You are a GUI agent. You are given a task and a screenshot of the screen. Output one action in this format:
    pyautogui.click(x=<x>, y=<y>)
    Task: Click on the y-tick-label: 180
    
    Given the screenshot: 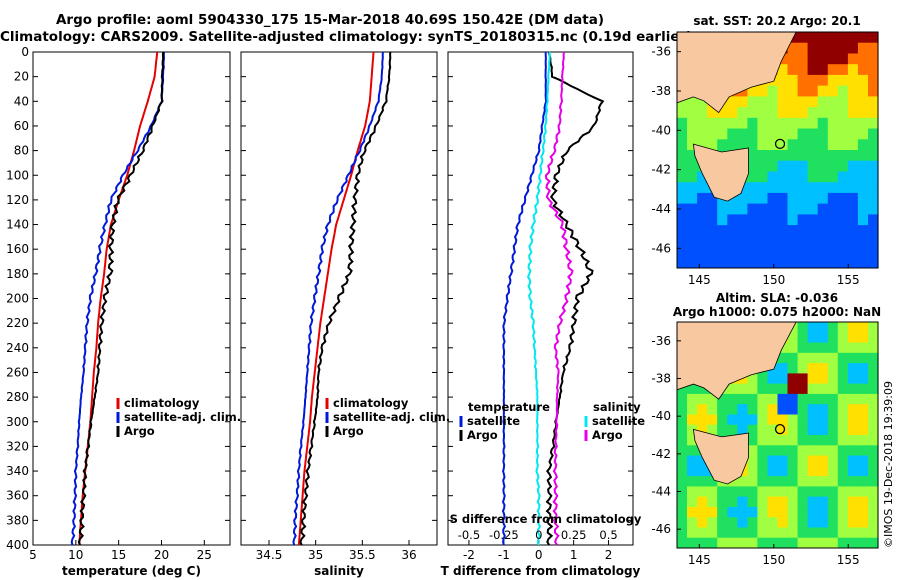 What is the action you would take?
    pyautogui.click(x=17, y=274)
    